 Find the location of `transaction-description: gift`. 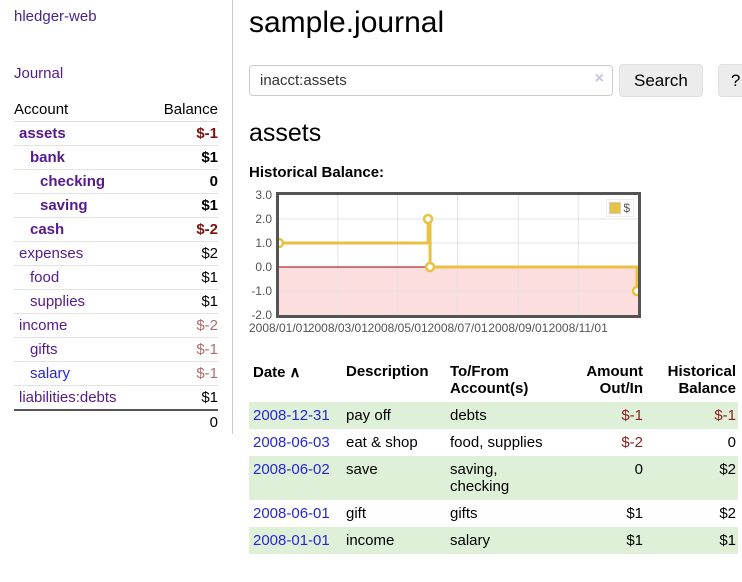

transaction-description: gift is located at coordinates (356, 513).